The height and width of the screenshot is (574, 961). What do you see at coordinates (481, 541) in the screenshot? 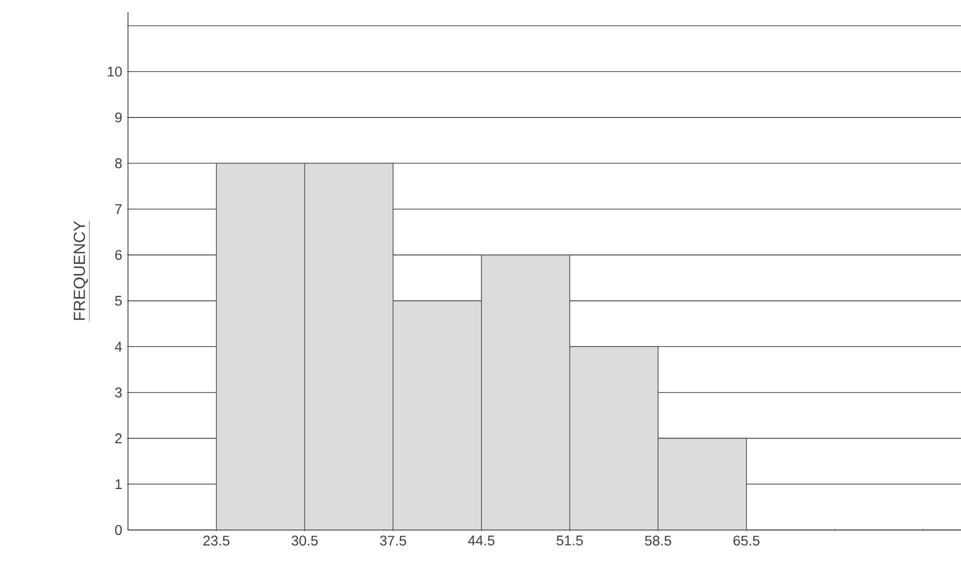
I see `x-tick-label: 44.5` at bounding box center [481, 541].